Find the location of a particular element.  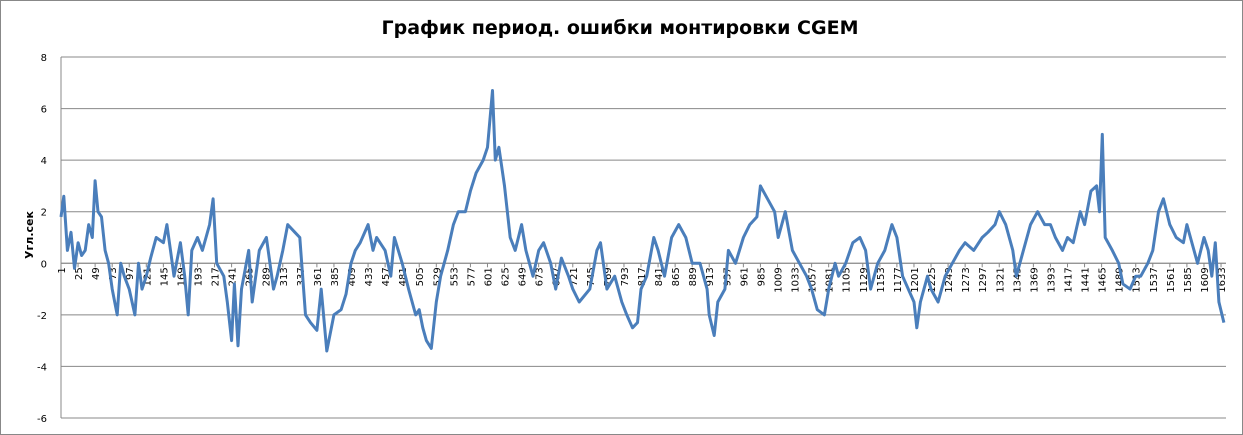

x-tick-label: 817 is located at coordinates (642, 276).